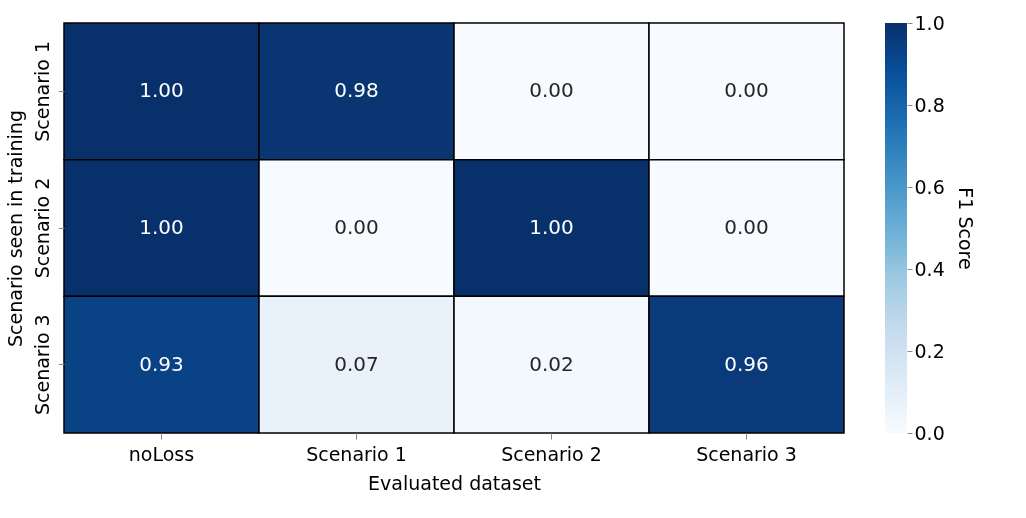 The height and width of the screenshot is (518, 1026). What do you see at coordinates (929, 186) in the screenshot?
I see `color-bar-label: 0.6` at bounding box center [929, 186].